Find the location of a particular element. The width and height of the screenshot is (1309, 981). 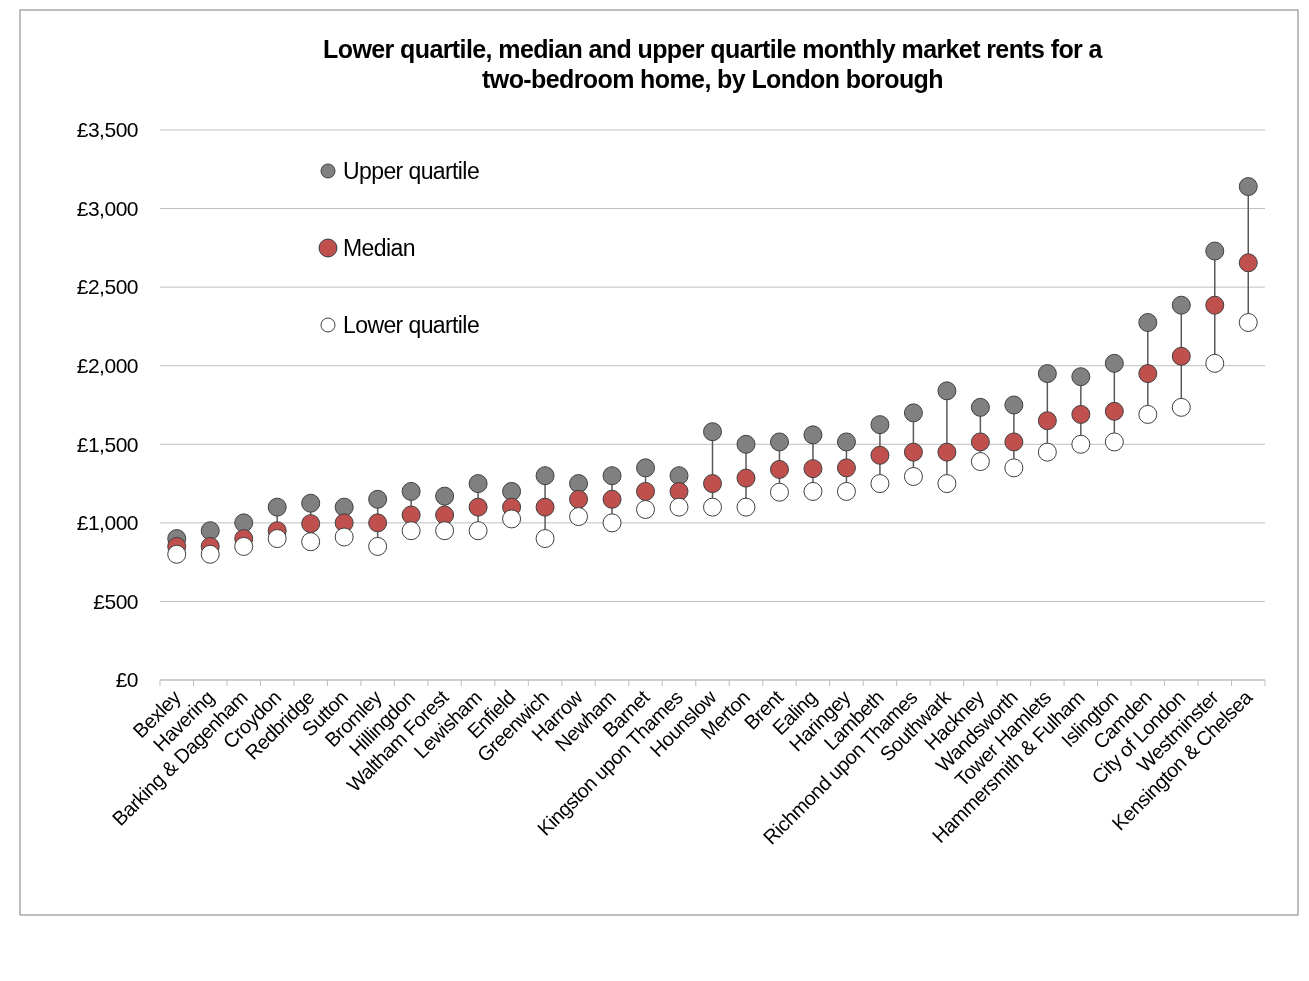

y-tick-label: £0 is located at coordinates (126, 680).